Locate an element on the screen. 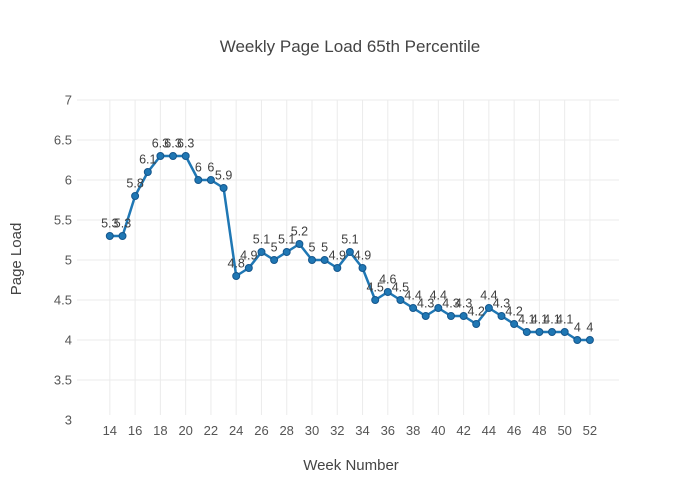 The width and height of the screenshot is (700, 500). x-tick-label: 24 is located at coordinates (236, 430).